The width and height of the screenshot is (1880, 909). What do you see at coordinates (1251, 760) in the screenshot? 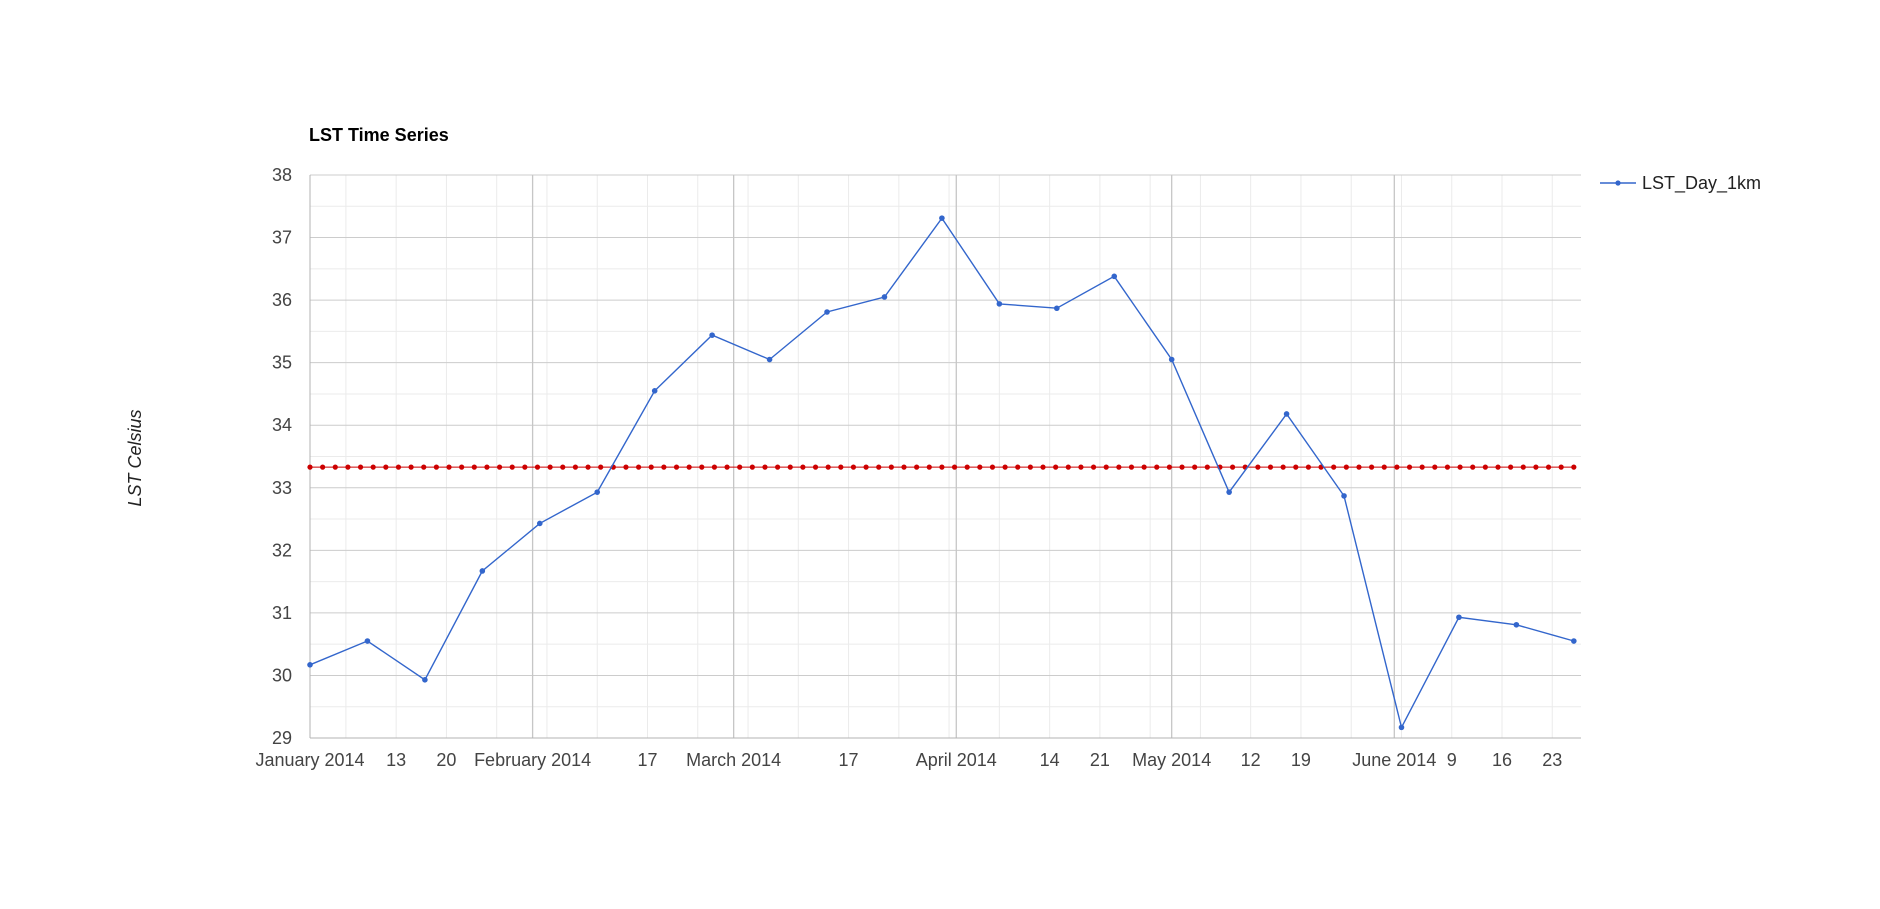
I see `x-tick-label: 12` at bounding box center [1251, 760].